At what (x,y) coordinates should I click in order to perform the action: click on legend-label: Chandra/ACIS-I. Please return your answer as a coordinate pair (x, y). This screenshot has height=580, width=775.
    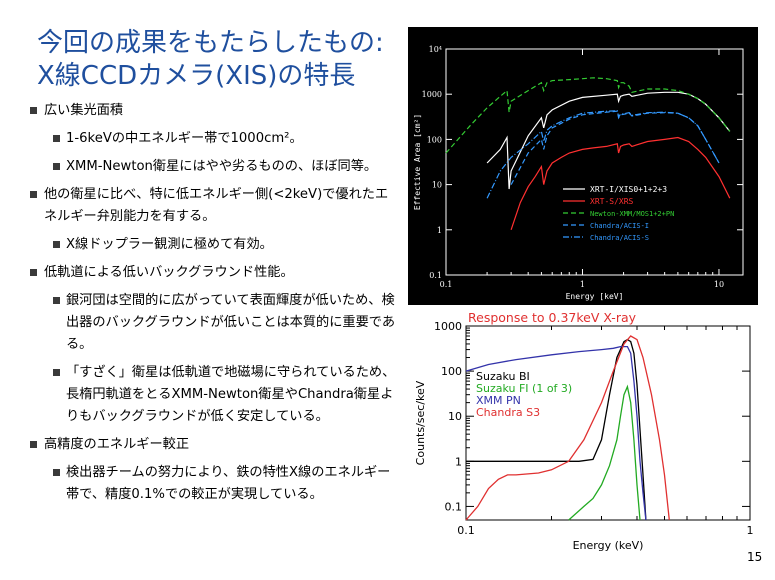
    Looking at the image, I should click on (619, 226).